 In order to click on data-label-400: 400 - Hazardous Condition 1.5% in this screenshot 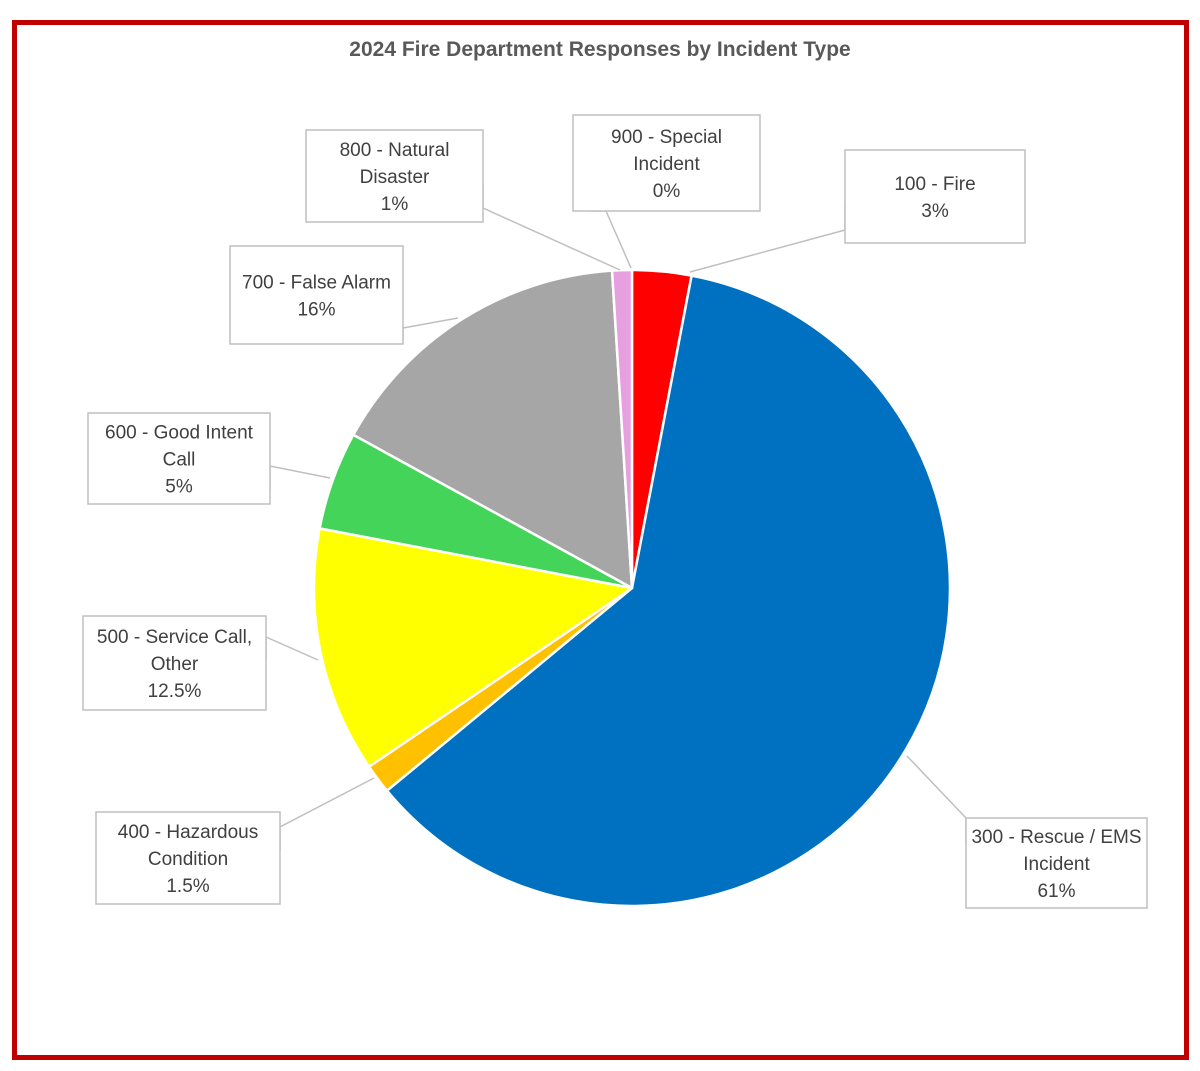, I will do `click(188, 858)`.